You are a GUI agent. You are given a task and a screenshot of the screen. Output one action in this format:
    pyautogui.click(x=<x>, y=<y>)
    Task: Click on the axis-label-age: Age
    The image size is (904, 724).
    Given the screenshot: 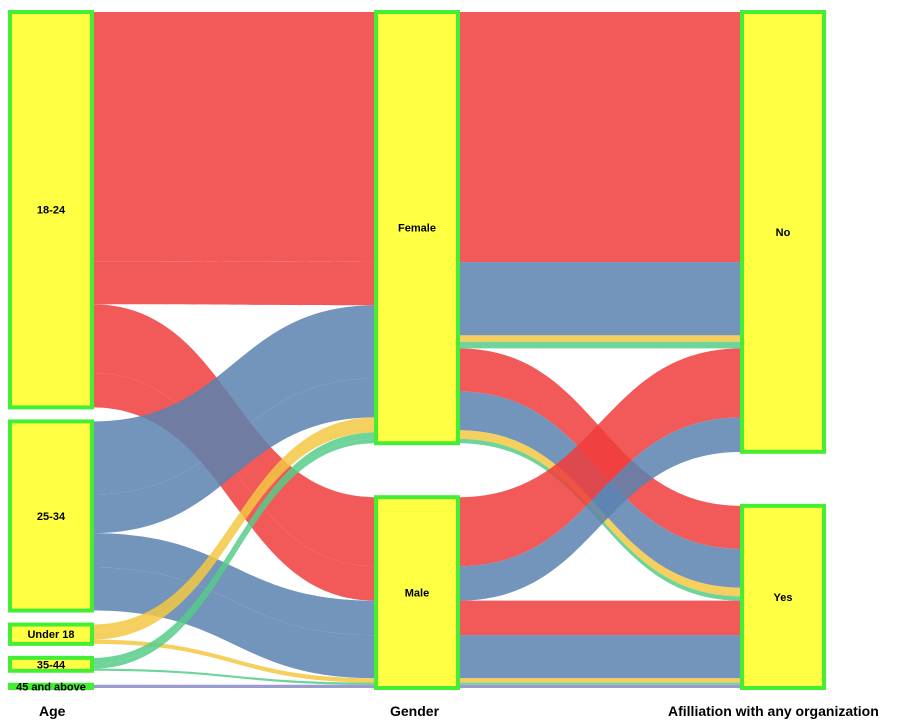 What is the action you would take?
    pyautogui.click(x=52, y=711)
    